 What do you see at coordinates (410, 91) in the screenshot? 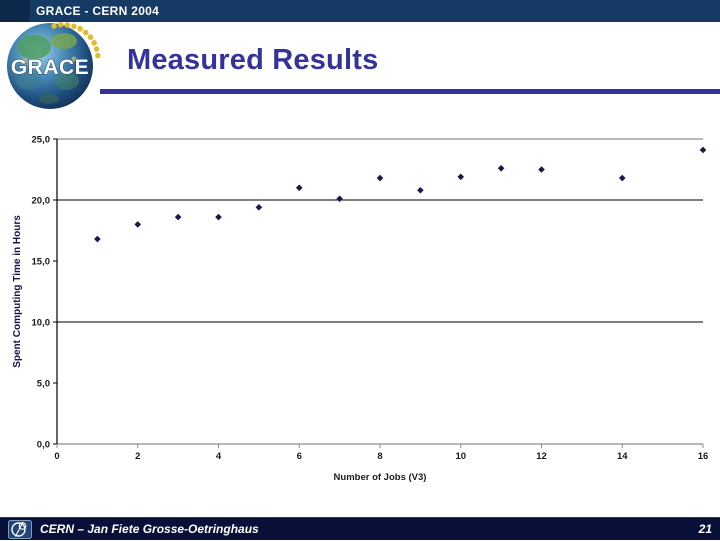
I see `title-underline` at bounding box center [410, 91].